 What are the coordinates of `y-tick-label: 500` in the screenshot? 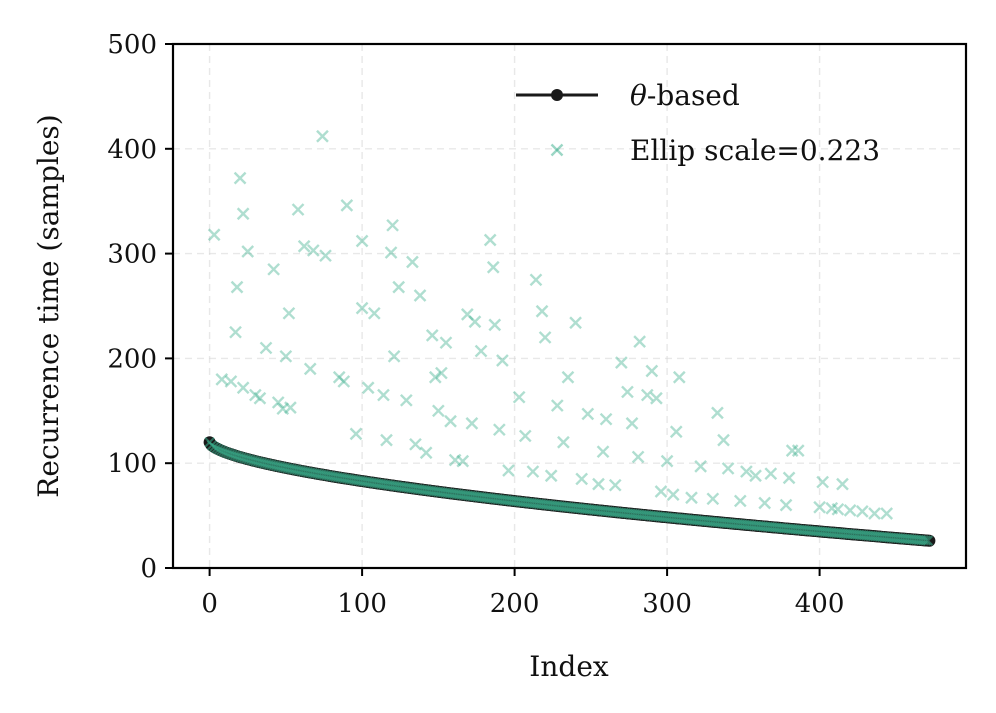 It's located at (132, 45).